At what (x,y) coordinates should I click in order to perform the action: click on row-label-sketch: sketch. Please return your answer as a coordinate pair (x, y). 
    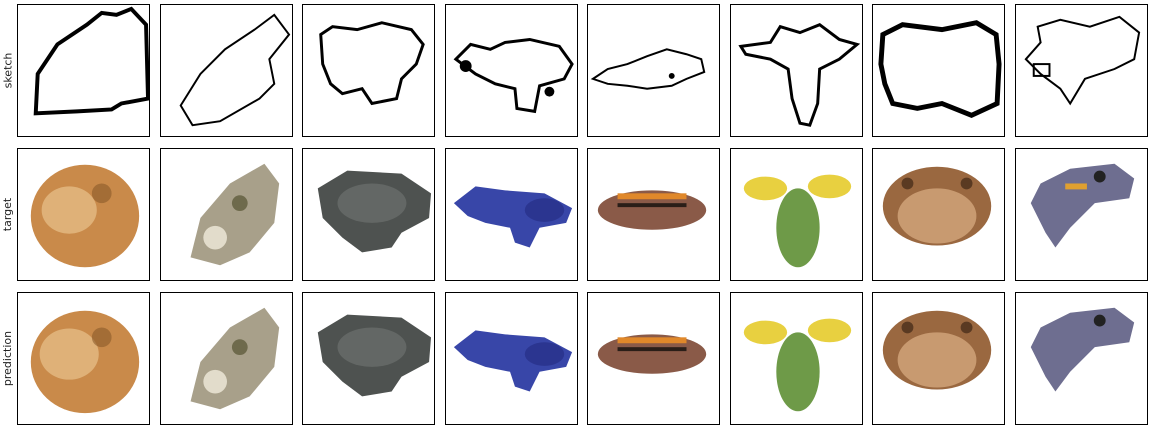
    Looking at the image, I should click on (8, 70).